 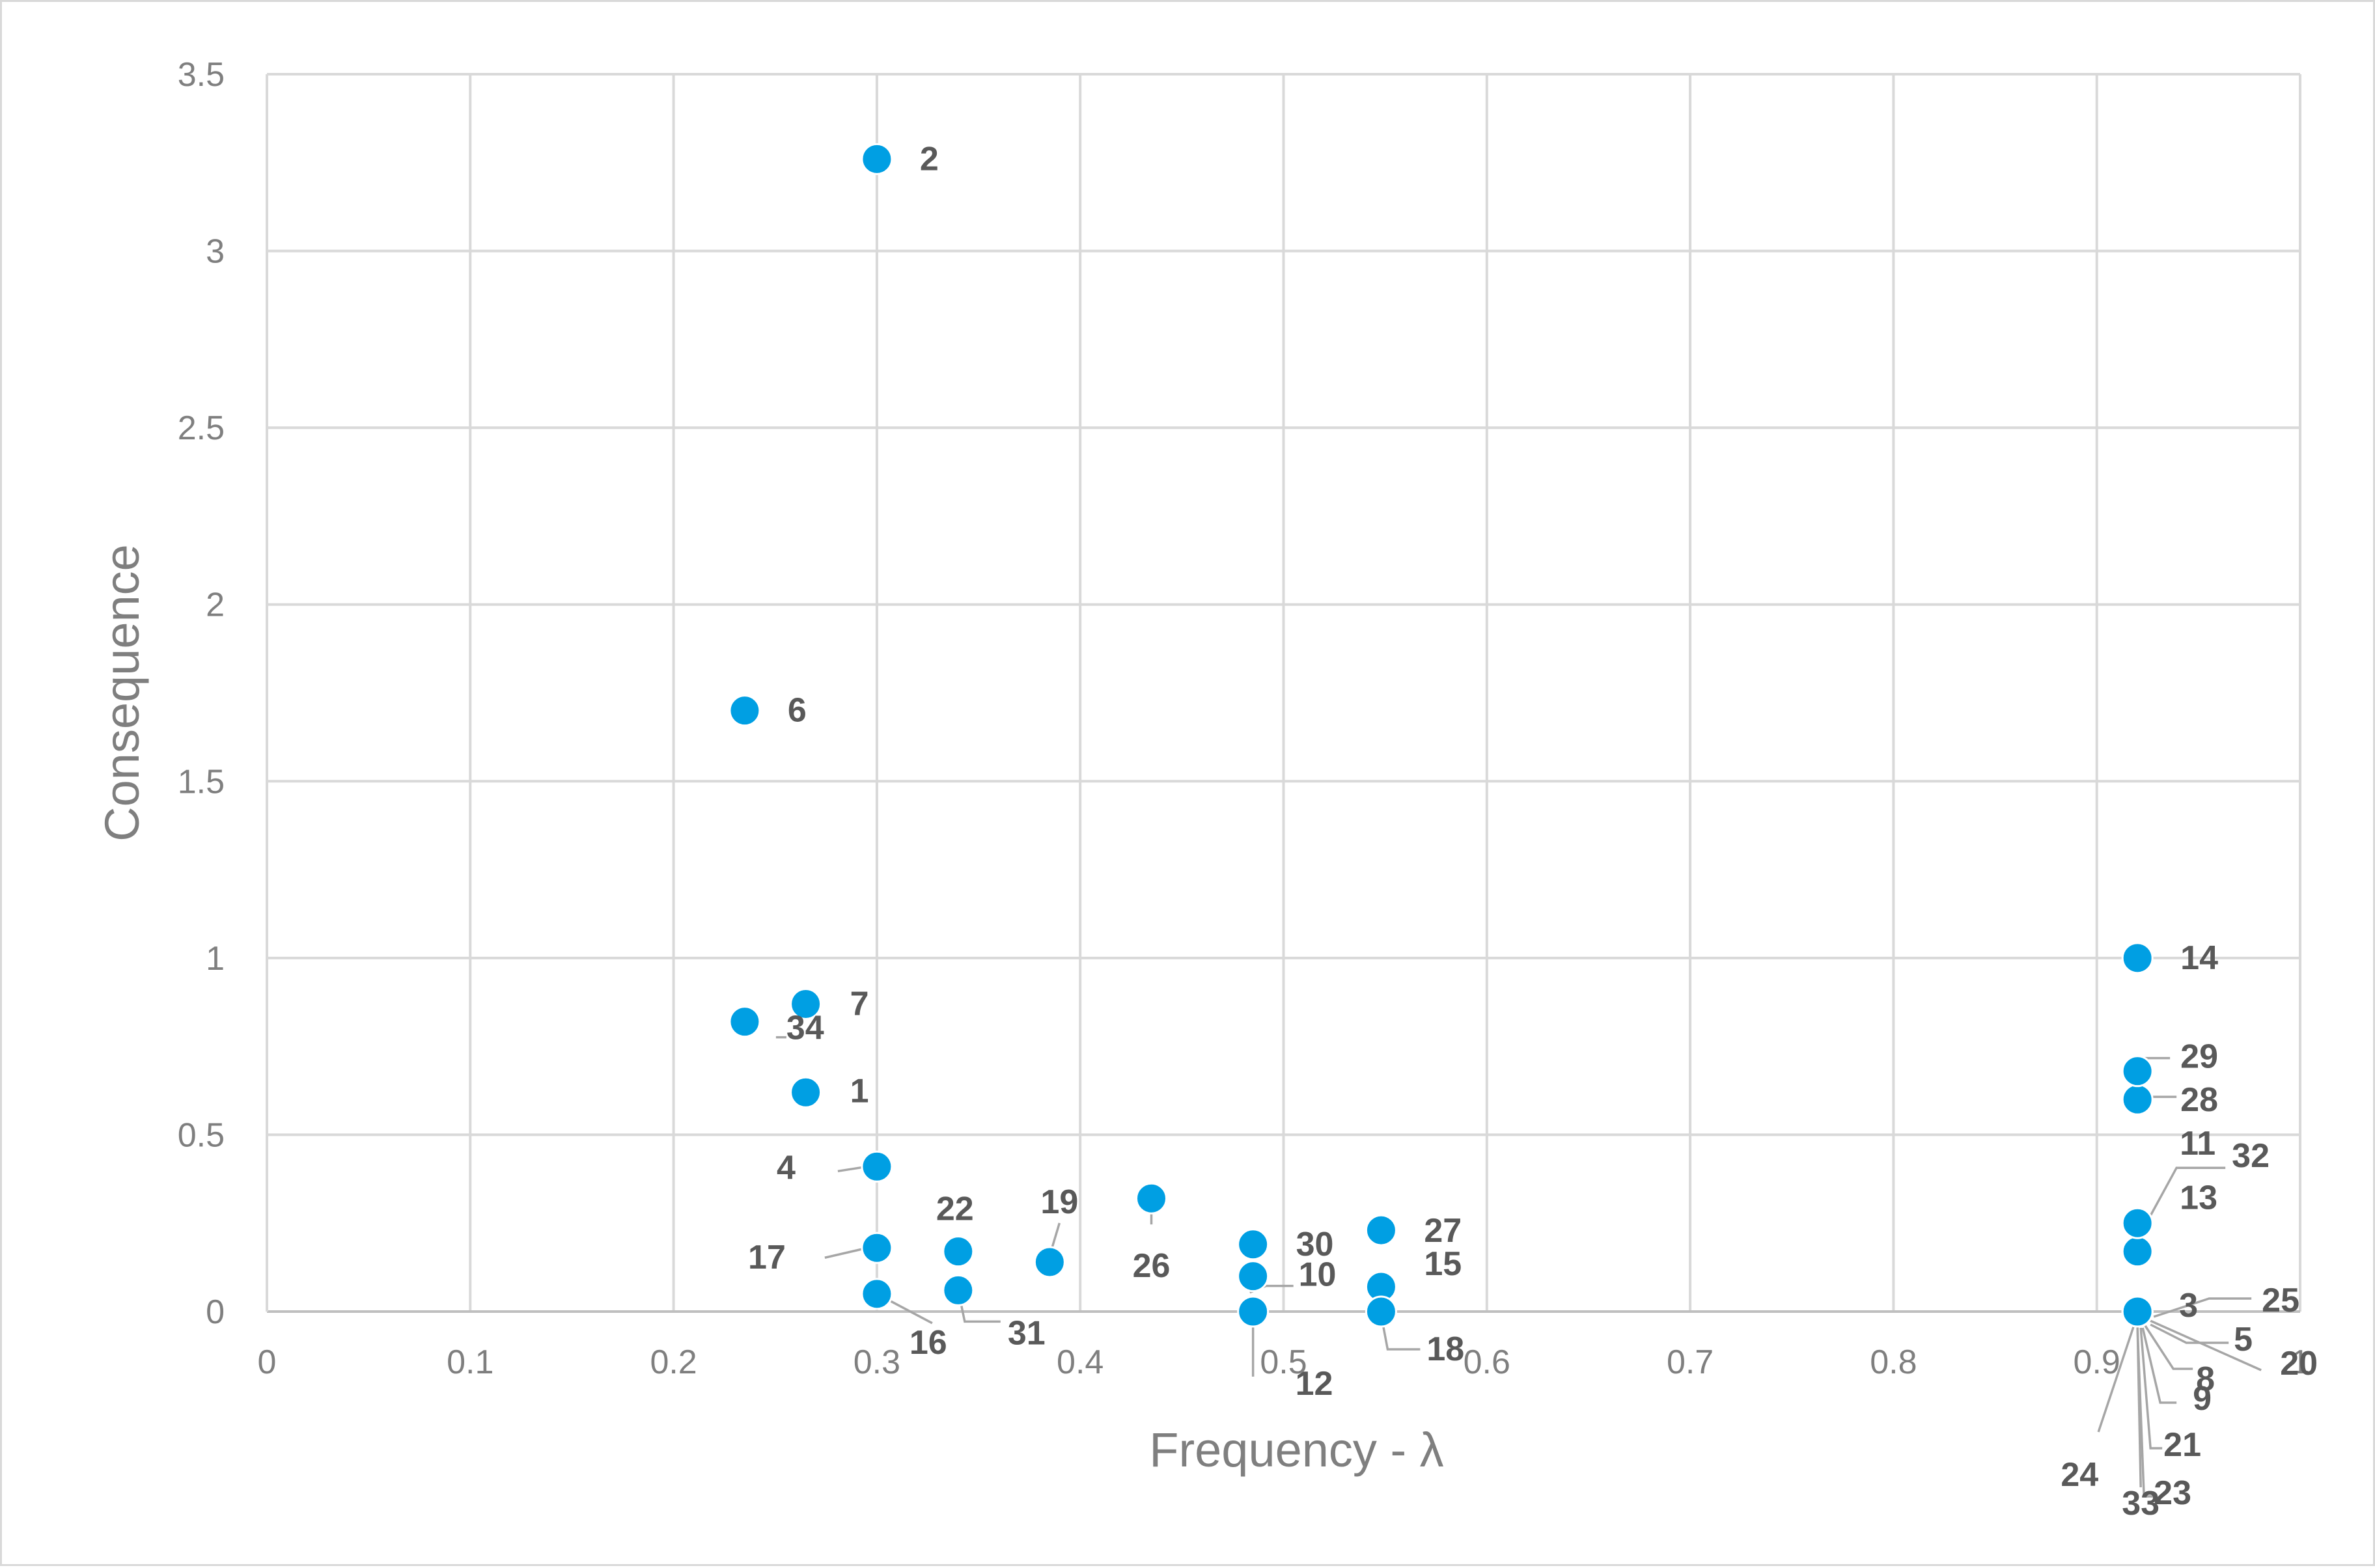 What do you see at coordinates (201, 782) in the screenshot?
I see `y-tick-label: 1.5` at bounding box center [201, 782].